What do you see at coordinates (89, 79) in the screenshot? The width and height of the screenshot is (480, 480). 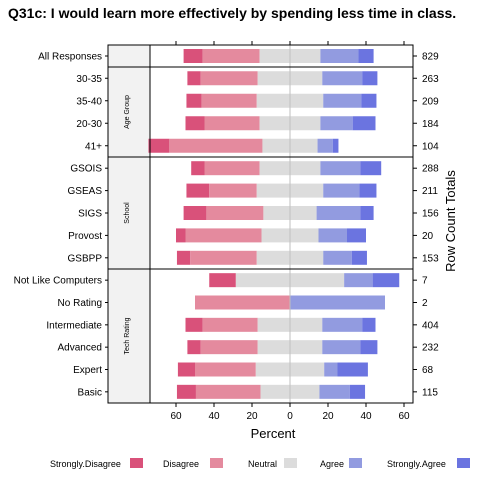 I see `row-label: 30-35` at bounding box center [89, 79].